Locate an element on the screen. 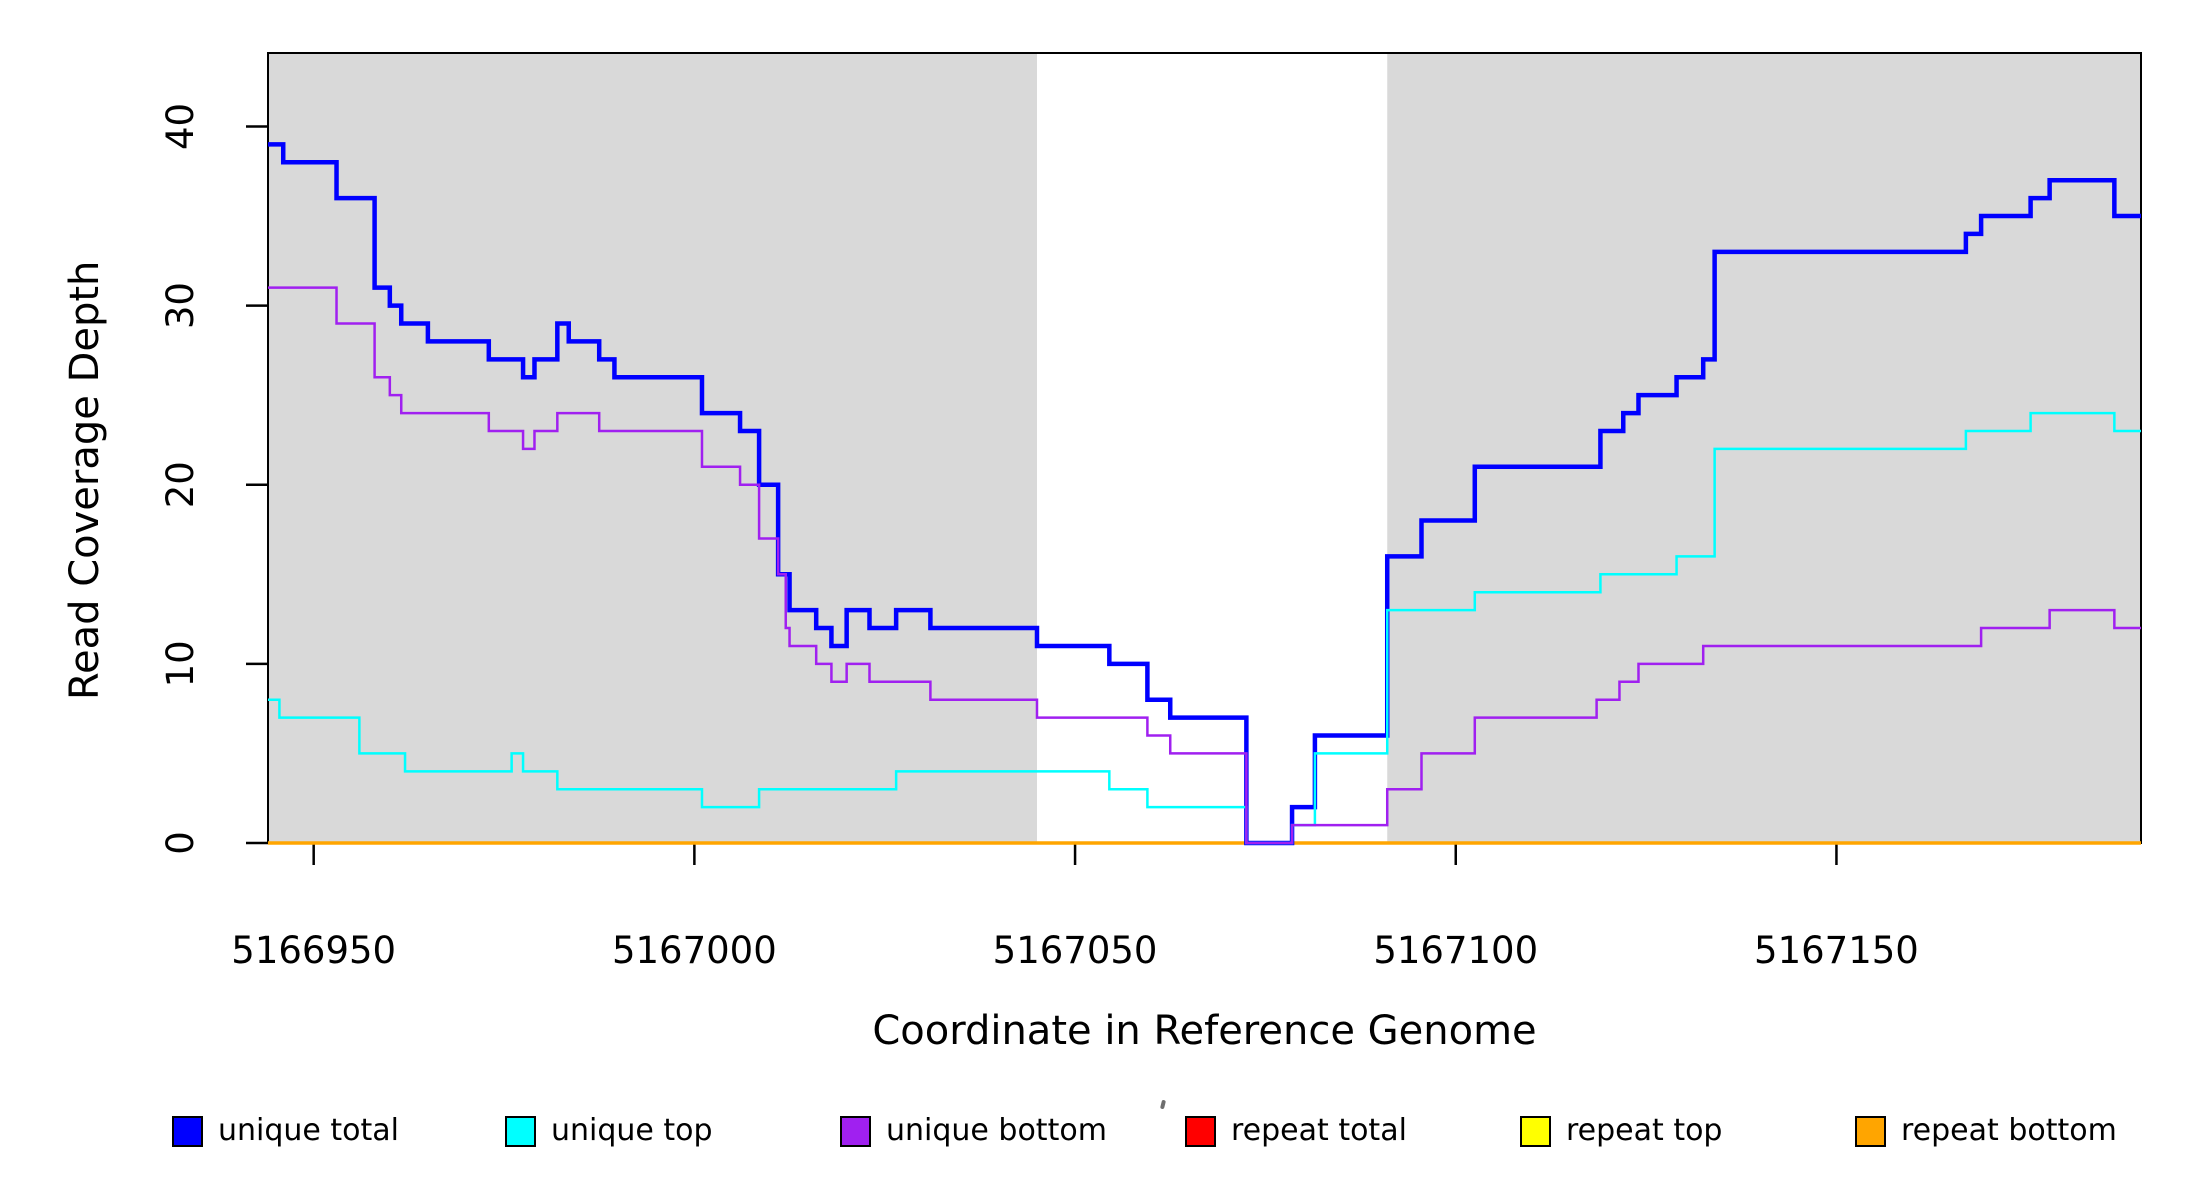  y-tick-label: 10 is located at coordinates (180, 663).